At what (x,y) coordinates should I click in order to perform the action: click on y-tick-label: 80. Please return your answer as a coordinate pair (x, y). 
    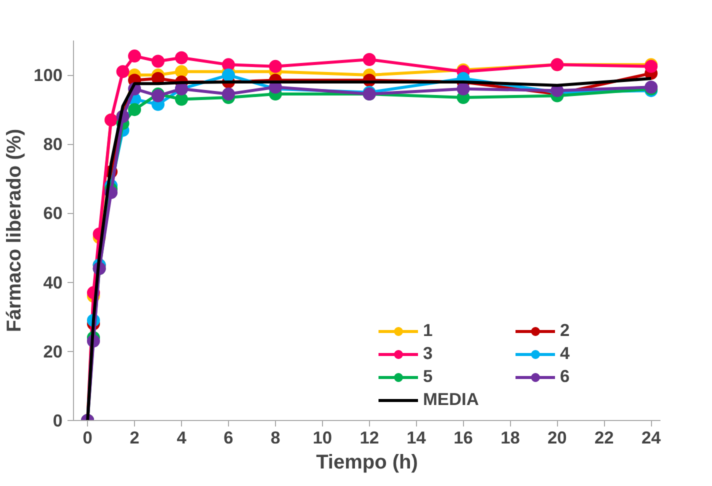
    Looking at the image, I should click on (53, 144).